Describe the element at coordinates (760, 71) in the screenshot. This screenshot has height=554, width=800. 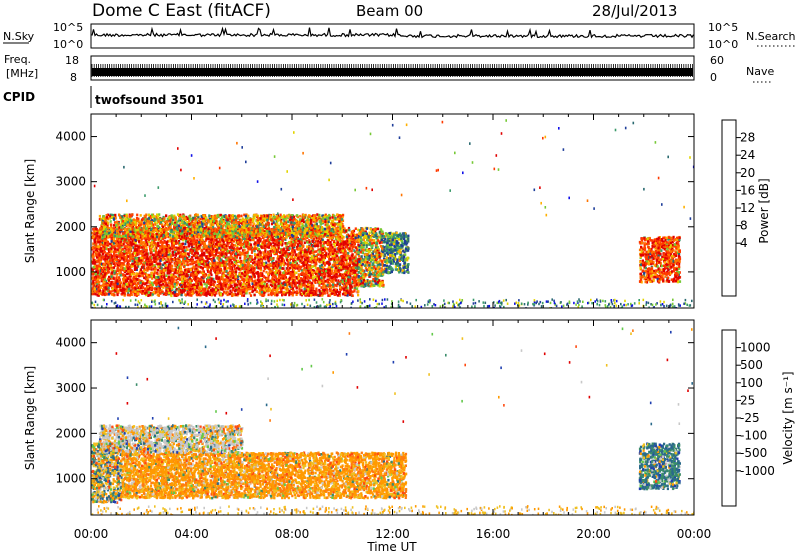
I see `nave-label: Nave` at that location.